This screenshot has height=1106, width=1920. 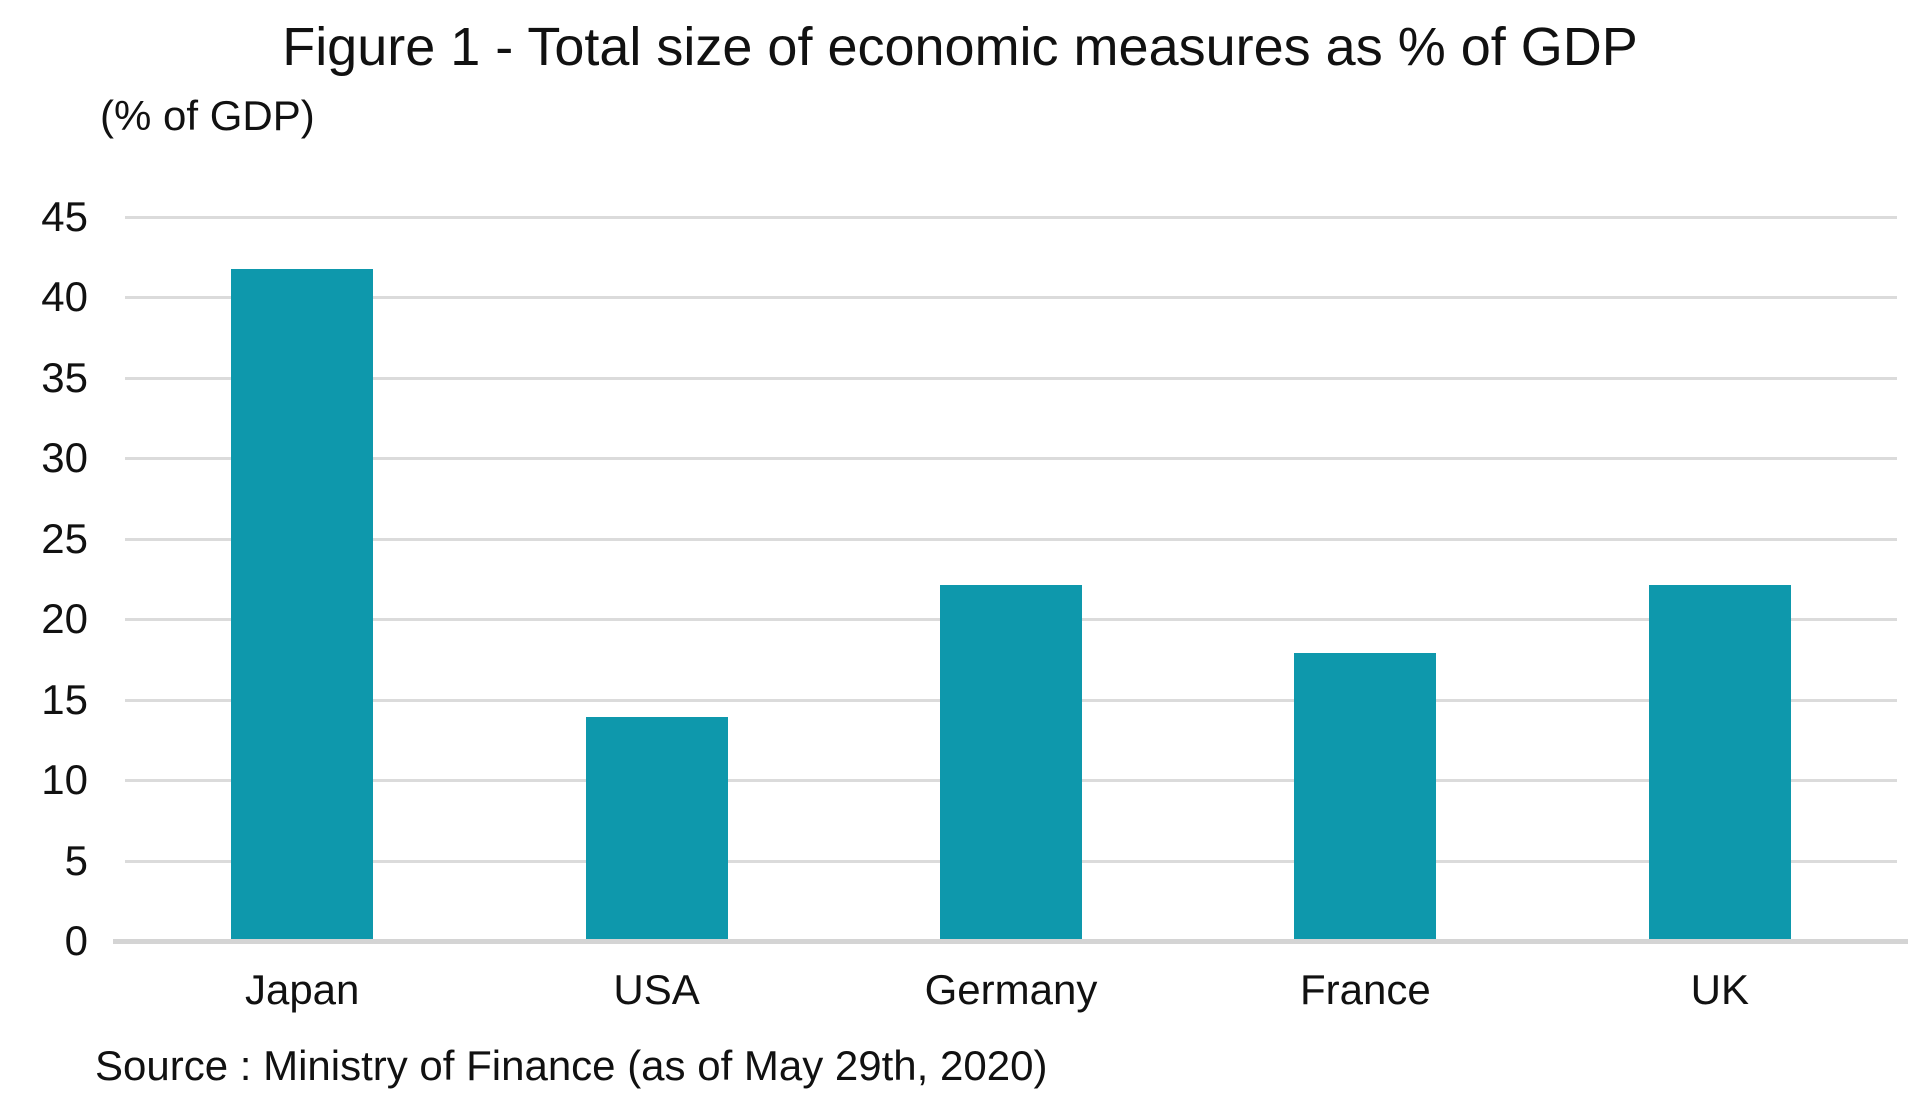 I want to click on y-tick-label-20: 20, so click(x=64, y=619).